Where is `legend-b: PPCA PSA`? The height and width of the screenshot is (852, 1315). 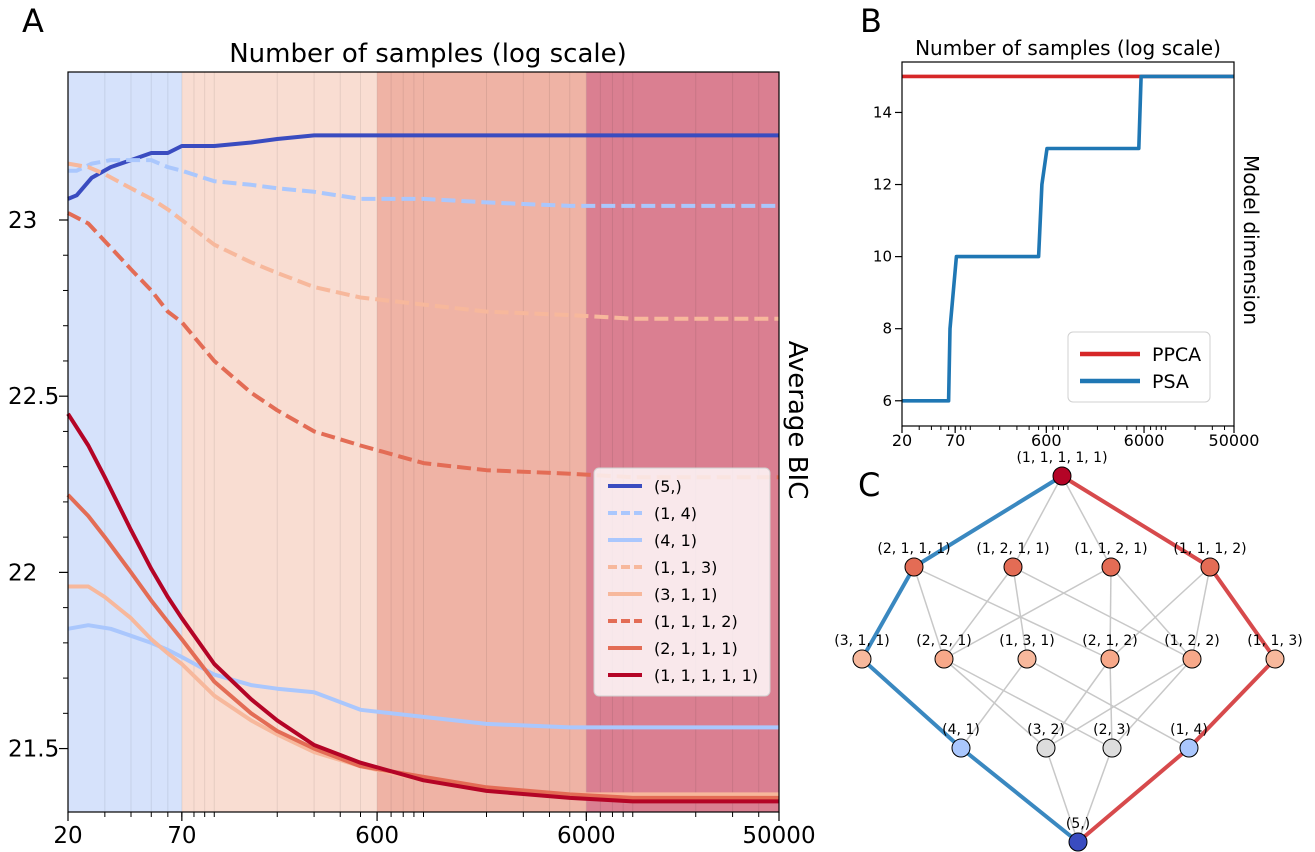
legend-b: PPCA PSA is located at coordinates (1139, 367).